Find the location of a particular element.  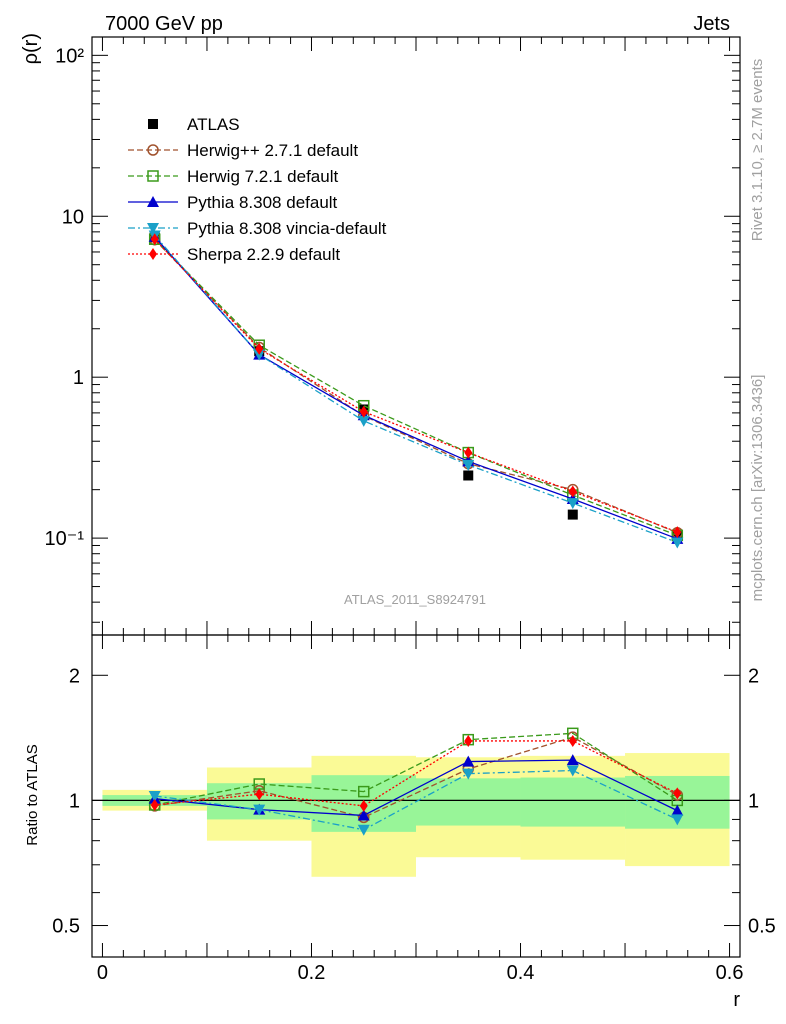

legend-entry: Sherpa 2.2.9 default is located at coordinates (234, 254).